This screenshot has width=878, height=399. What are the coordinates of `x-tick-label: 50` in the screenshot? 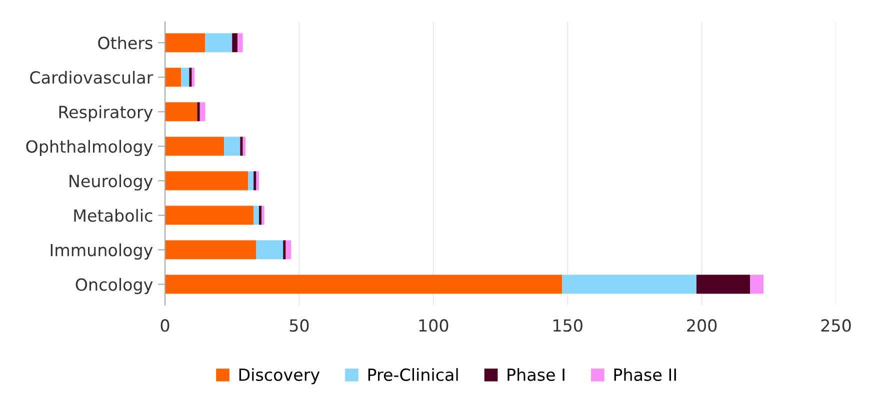 It's located at (299, 325).